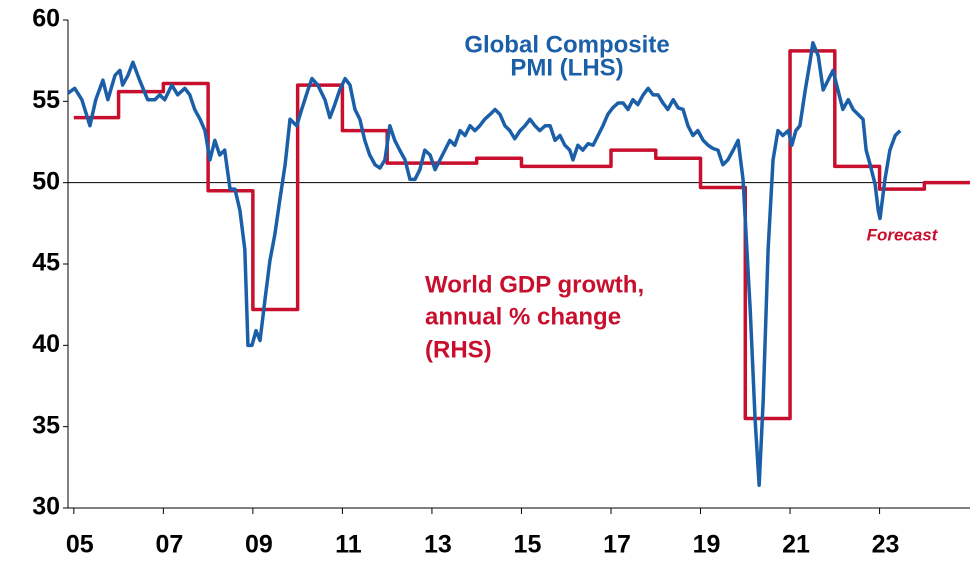  Describe the element at coordinates (903, 234) in the screenshot. I see `annotation: Forecast` at that location.